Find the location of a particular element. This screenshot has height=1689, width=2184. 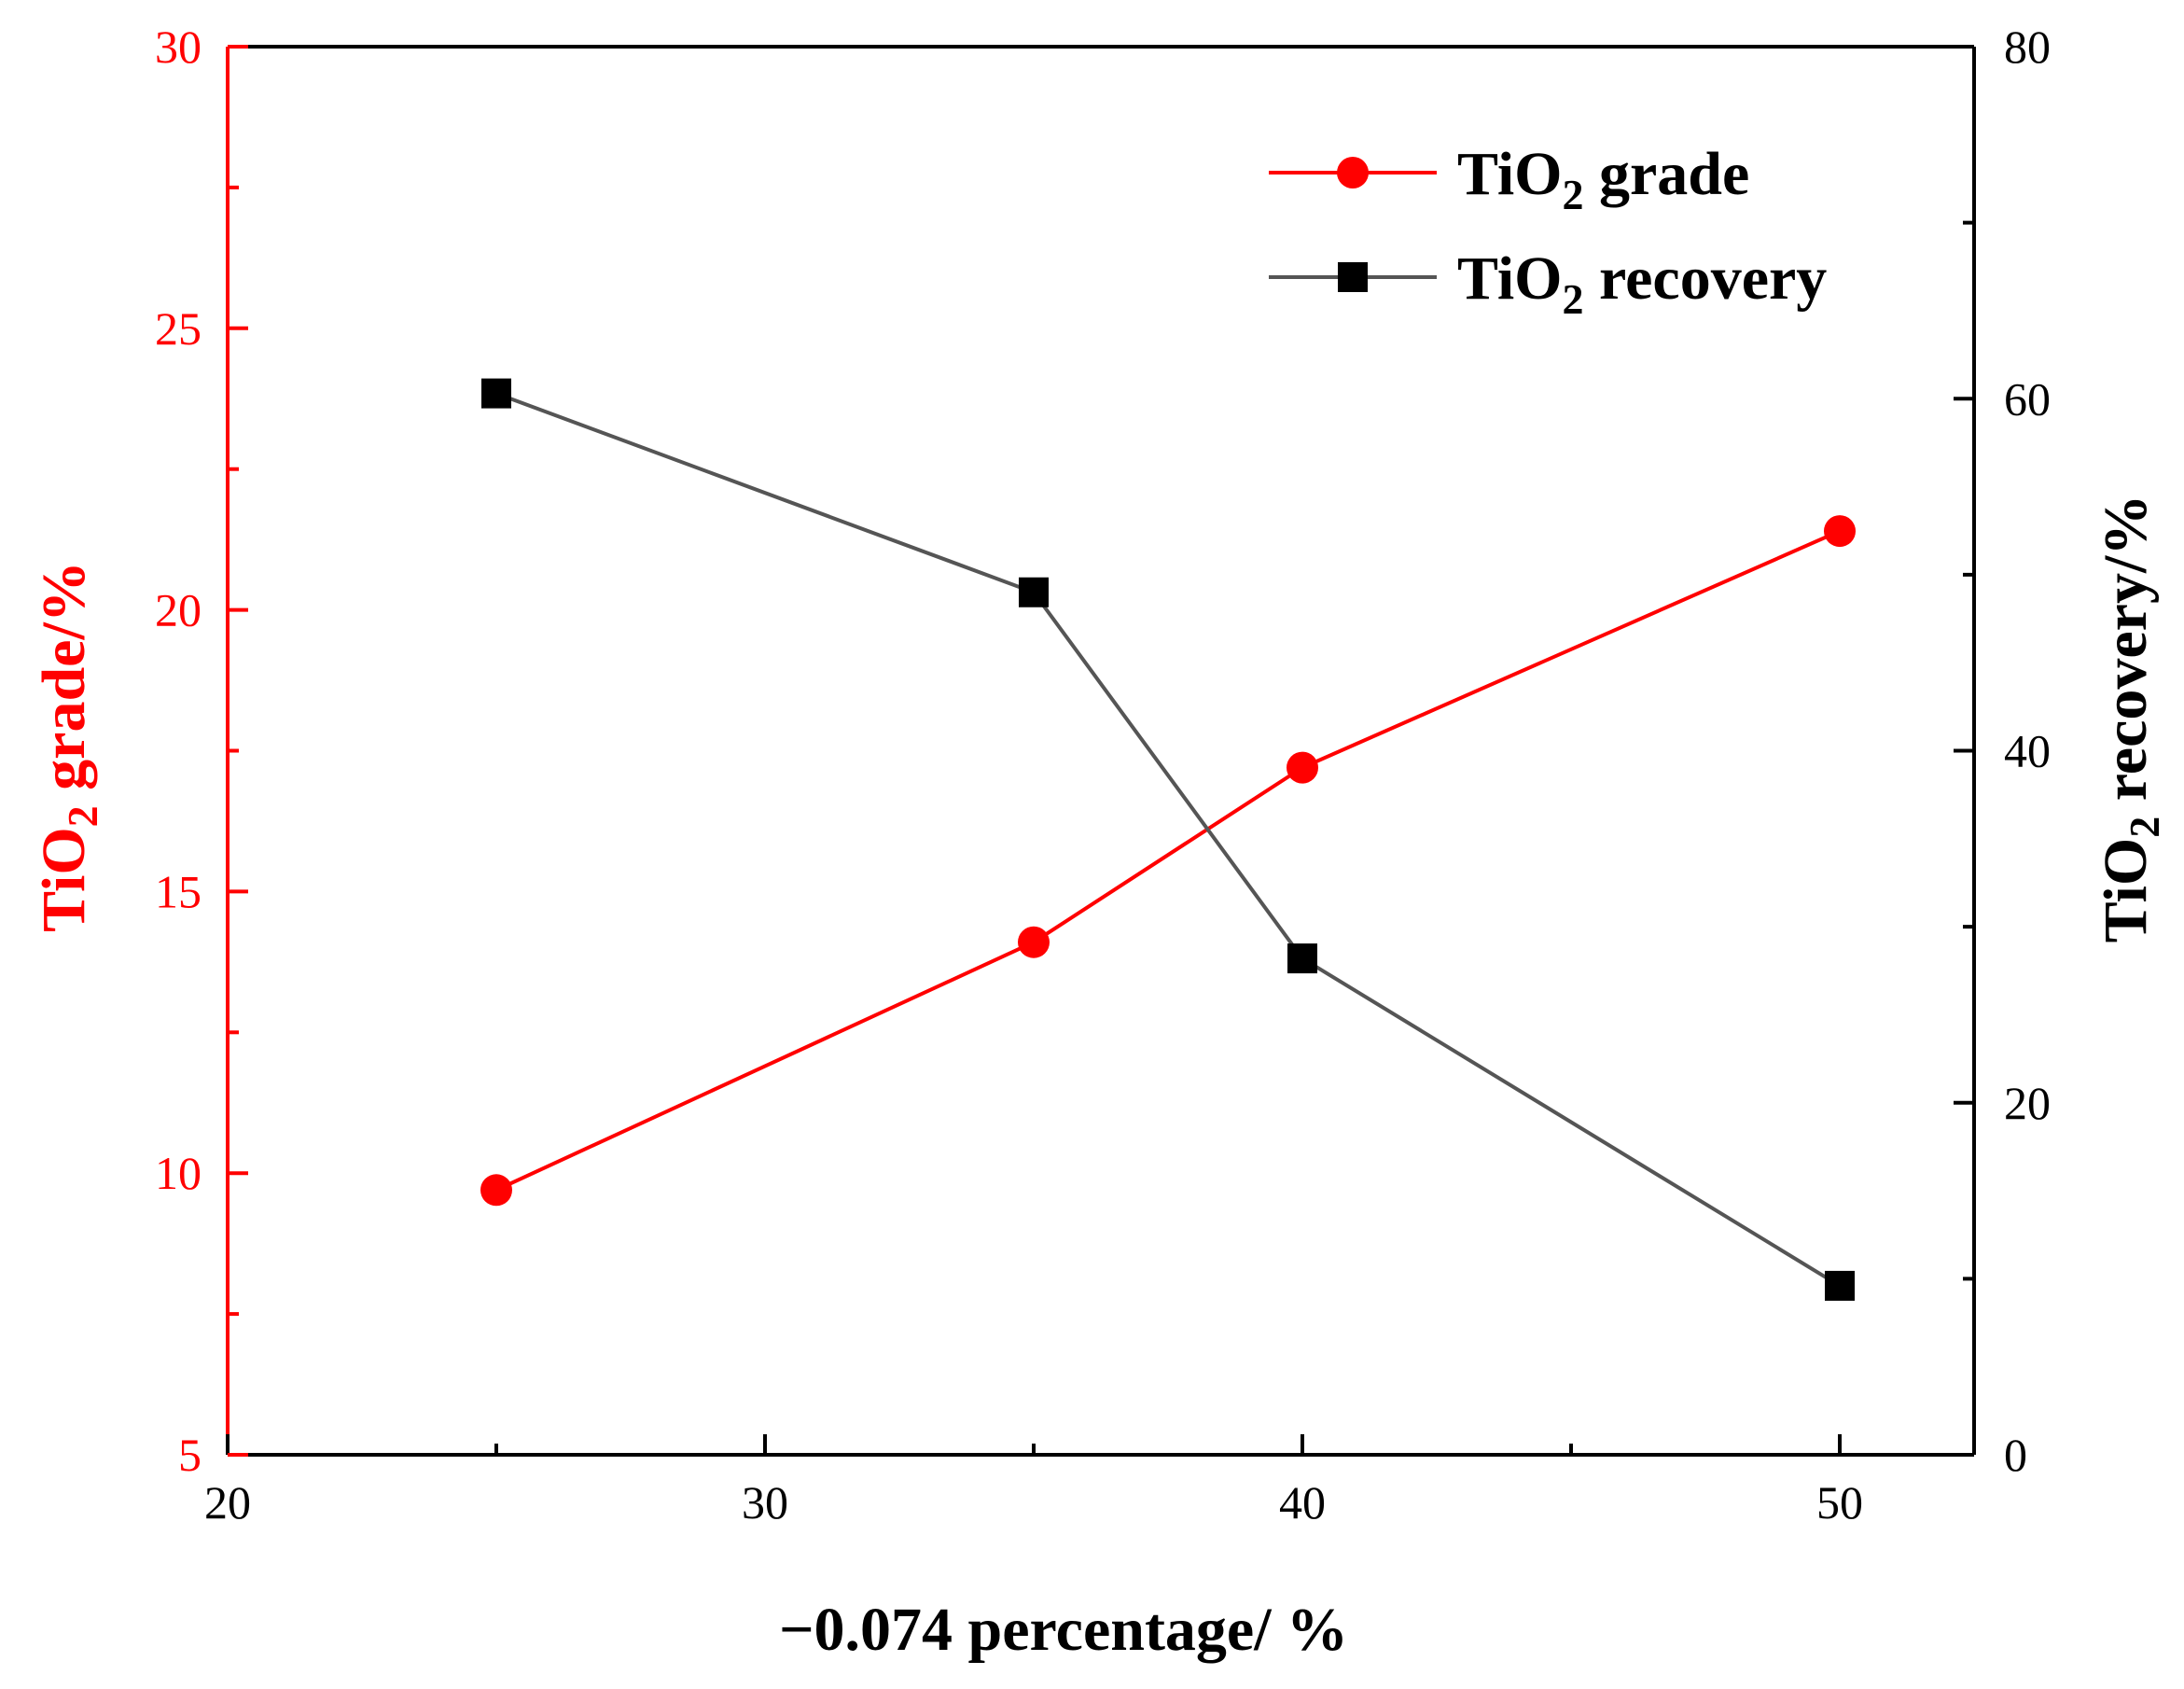

right-y-tick-label-60: 60 is located at coordinates (2027, 399).